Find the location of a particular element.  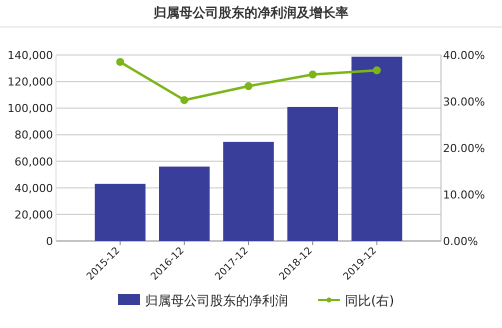

y2-tick-label: 30.00% is located at coordinates (464, 102).